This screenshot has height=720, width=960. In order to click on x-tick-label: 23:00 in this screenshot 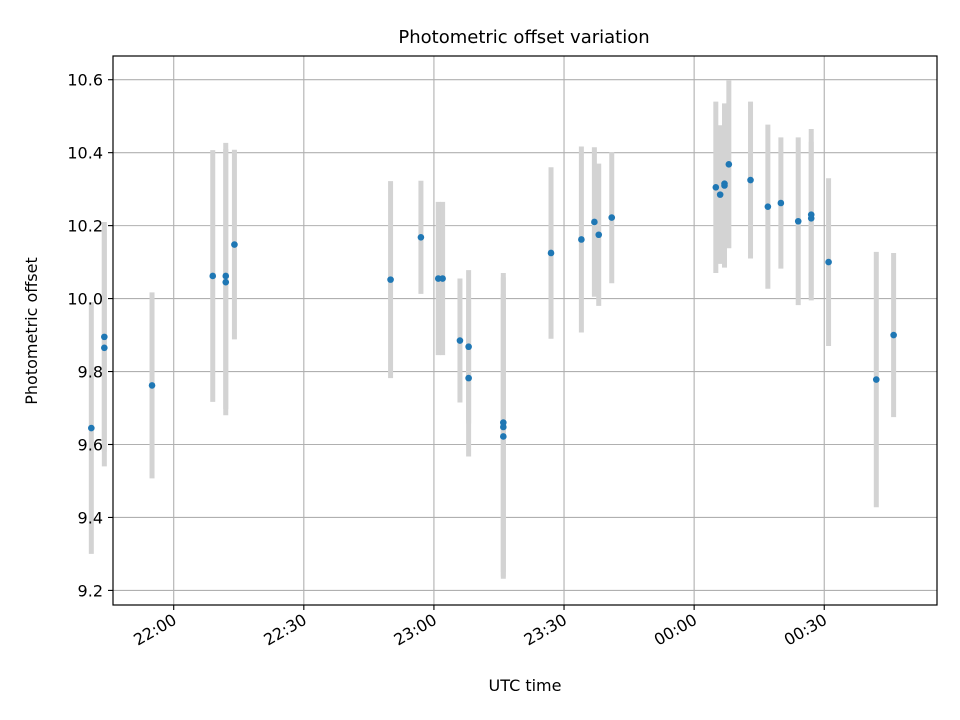, I will do `click(414, 630)`.